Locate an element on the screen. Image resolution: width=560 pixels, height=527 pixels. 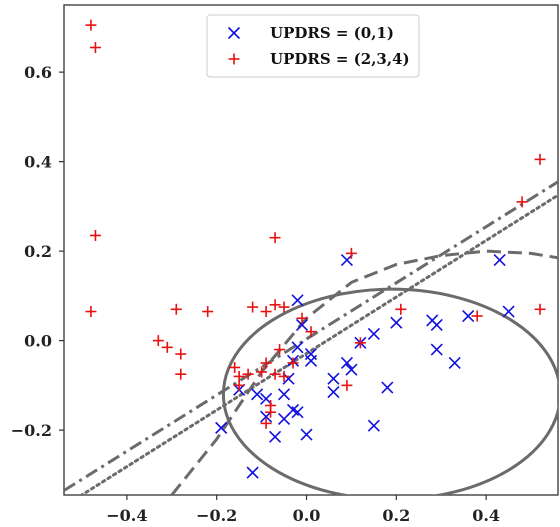
y-tick-label: 0.4 is located at coordinates (38, 162).